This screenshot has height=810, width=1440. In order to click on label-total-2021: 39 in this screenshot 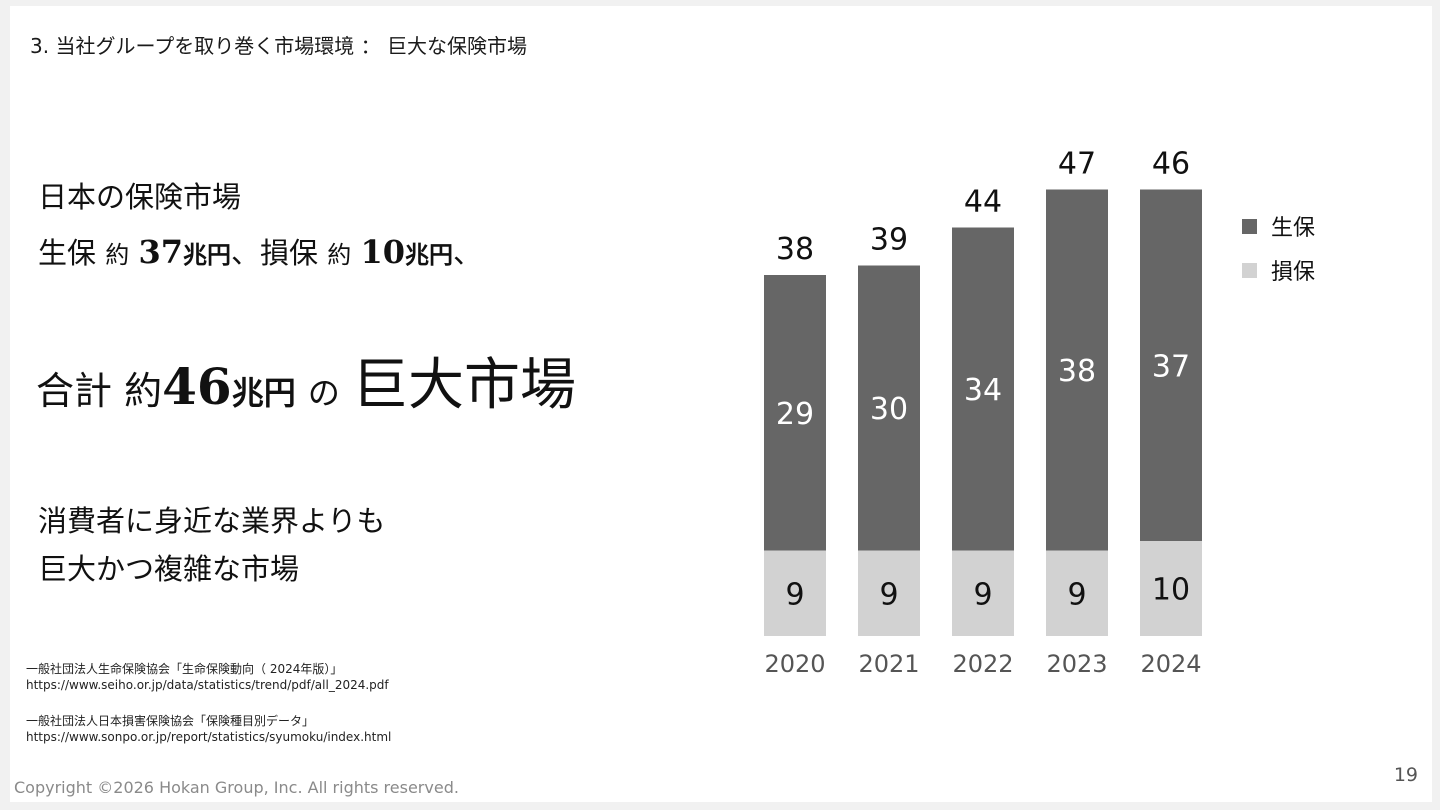, I will do `click(889, 240)`.